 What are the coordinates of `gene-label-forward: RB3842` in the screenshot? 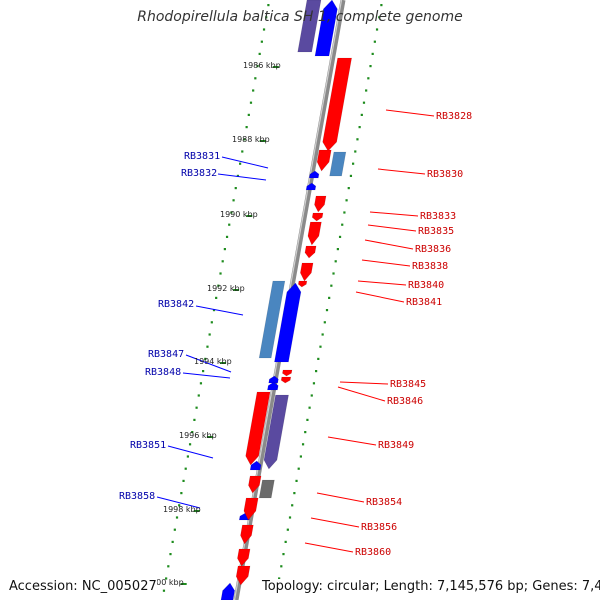 It's located at (176, 304).